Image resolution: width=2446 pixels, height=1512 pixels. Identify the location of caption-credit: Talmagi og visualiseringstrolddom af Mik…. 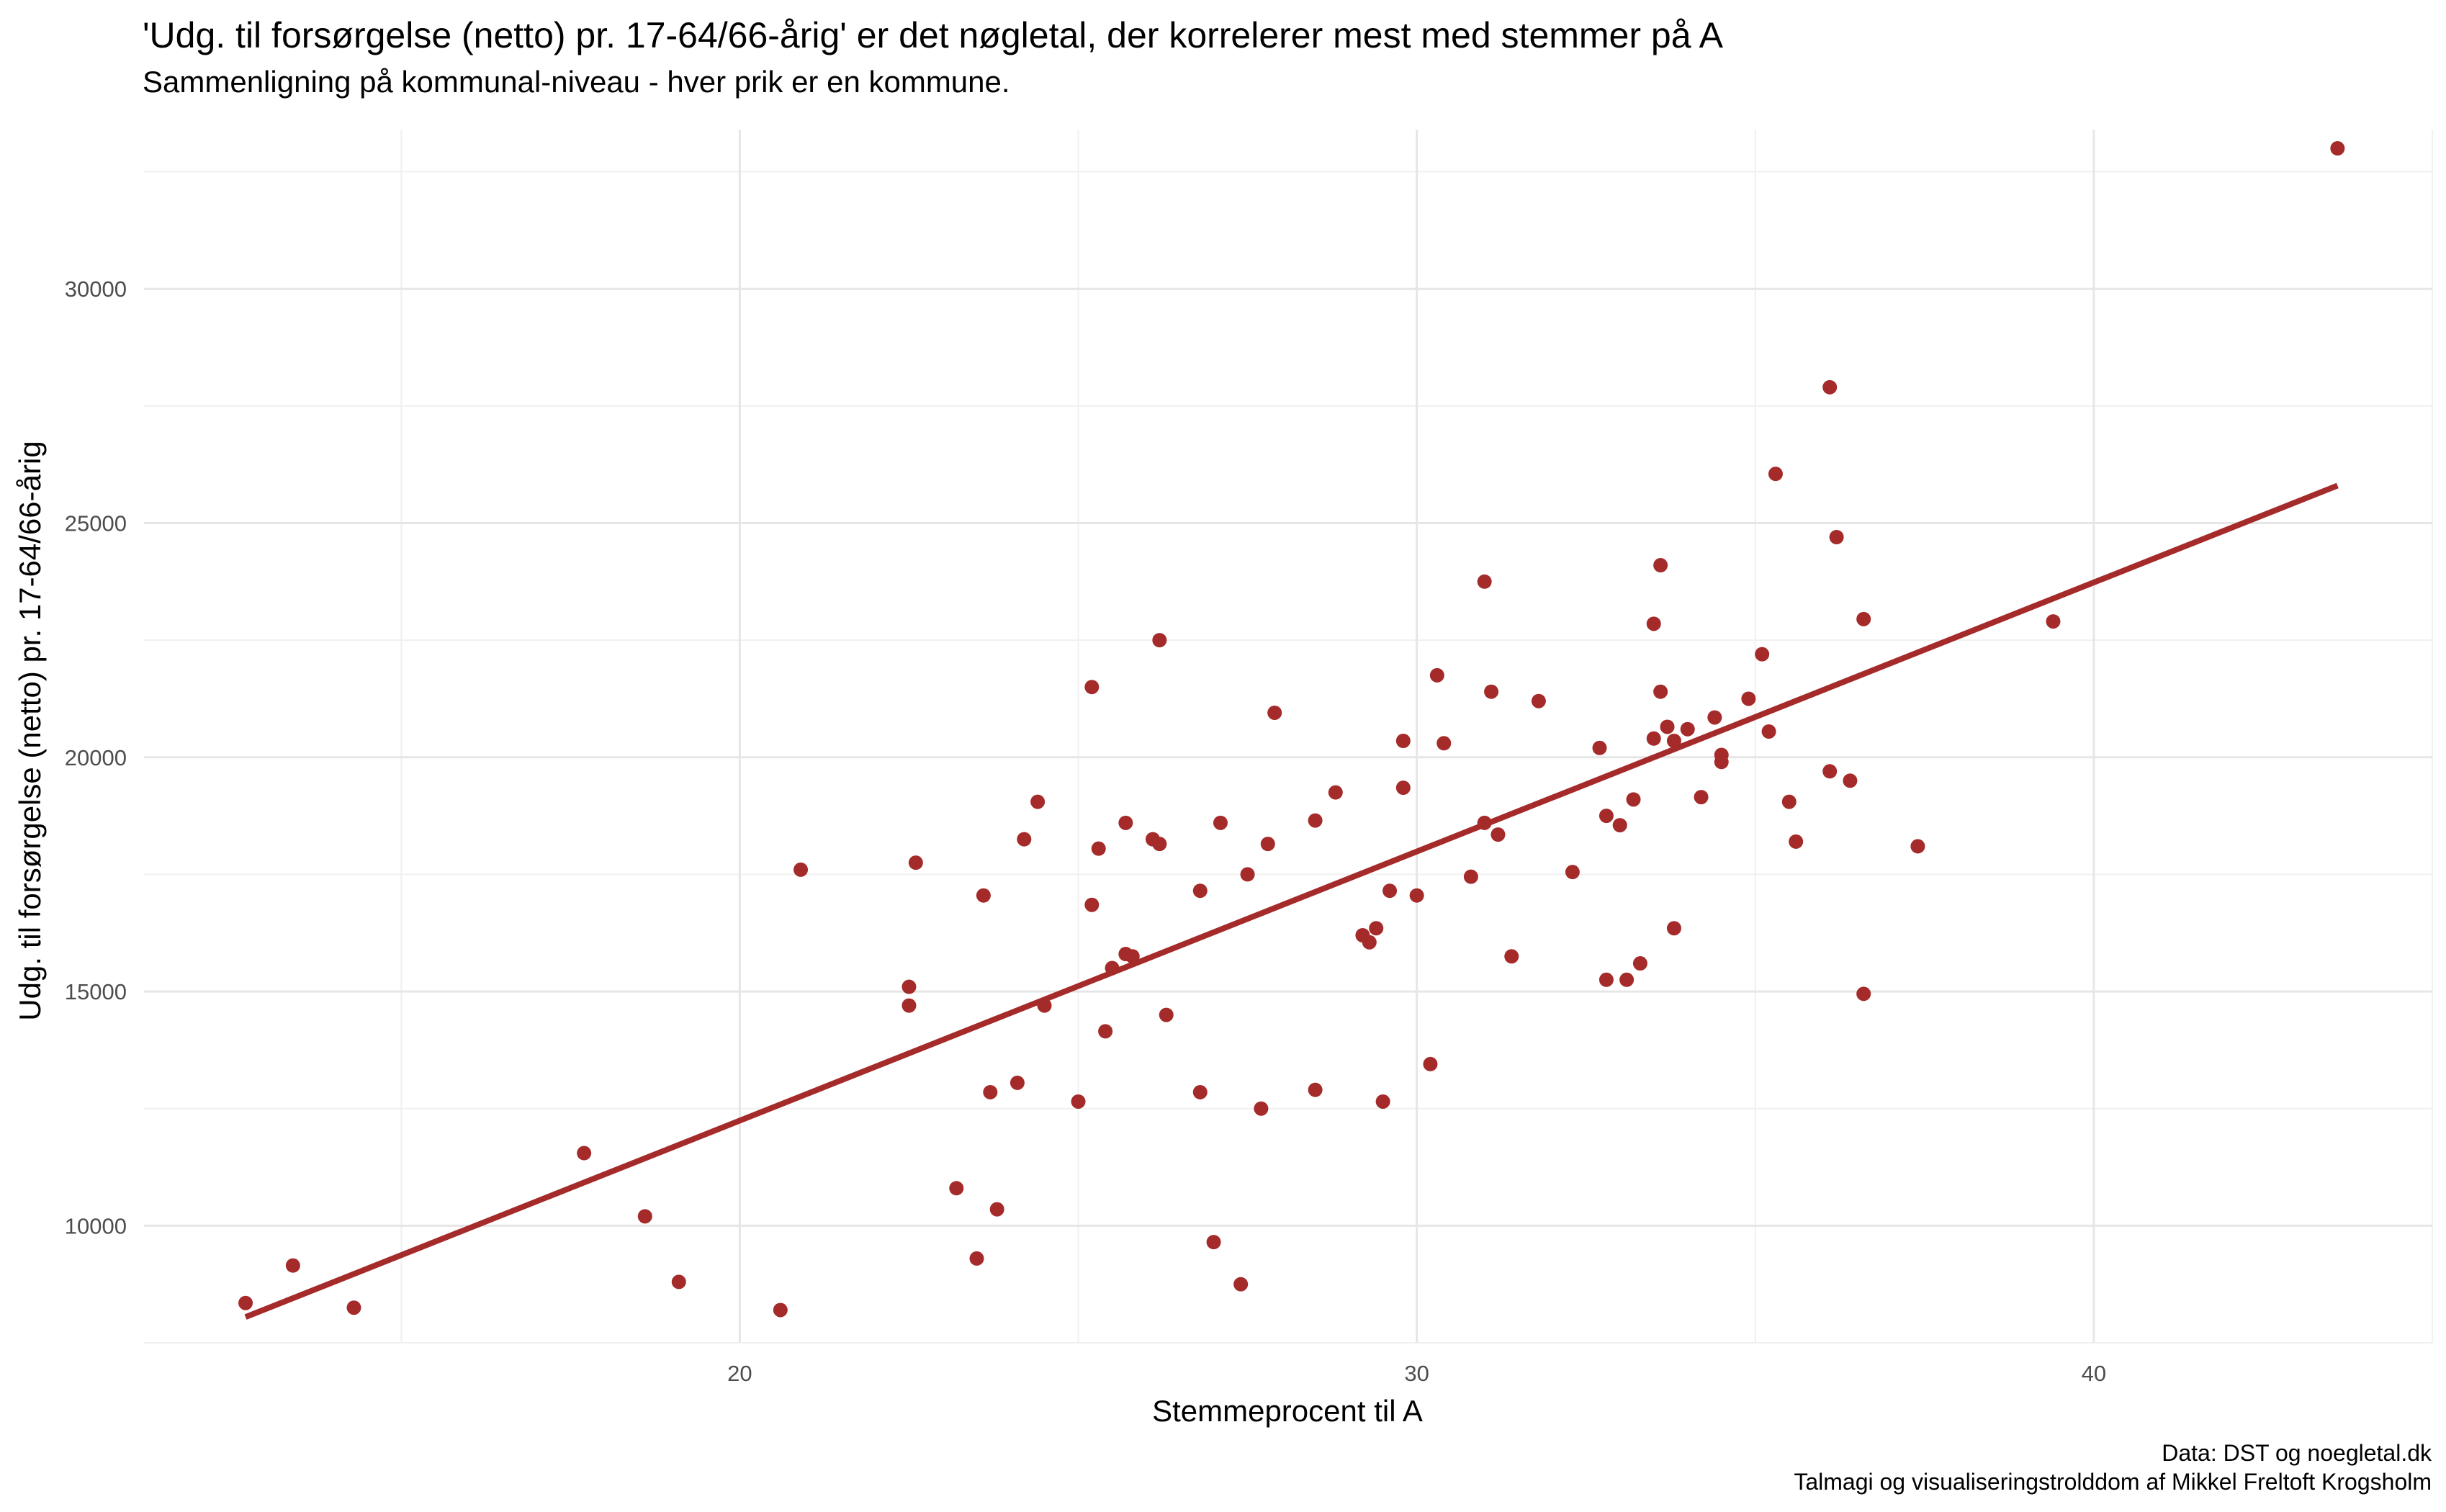
(2113, 1482).